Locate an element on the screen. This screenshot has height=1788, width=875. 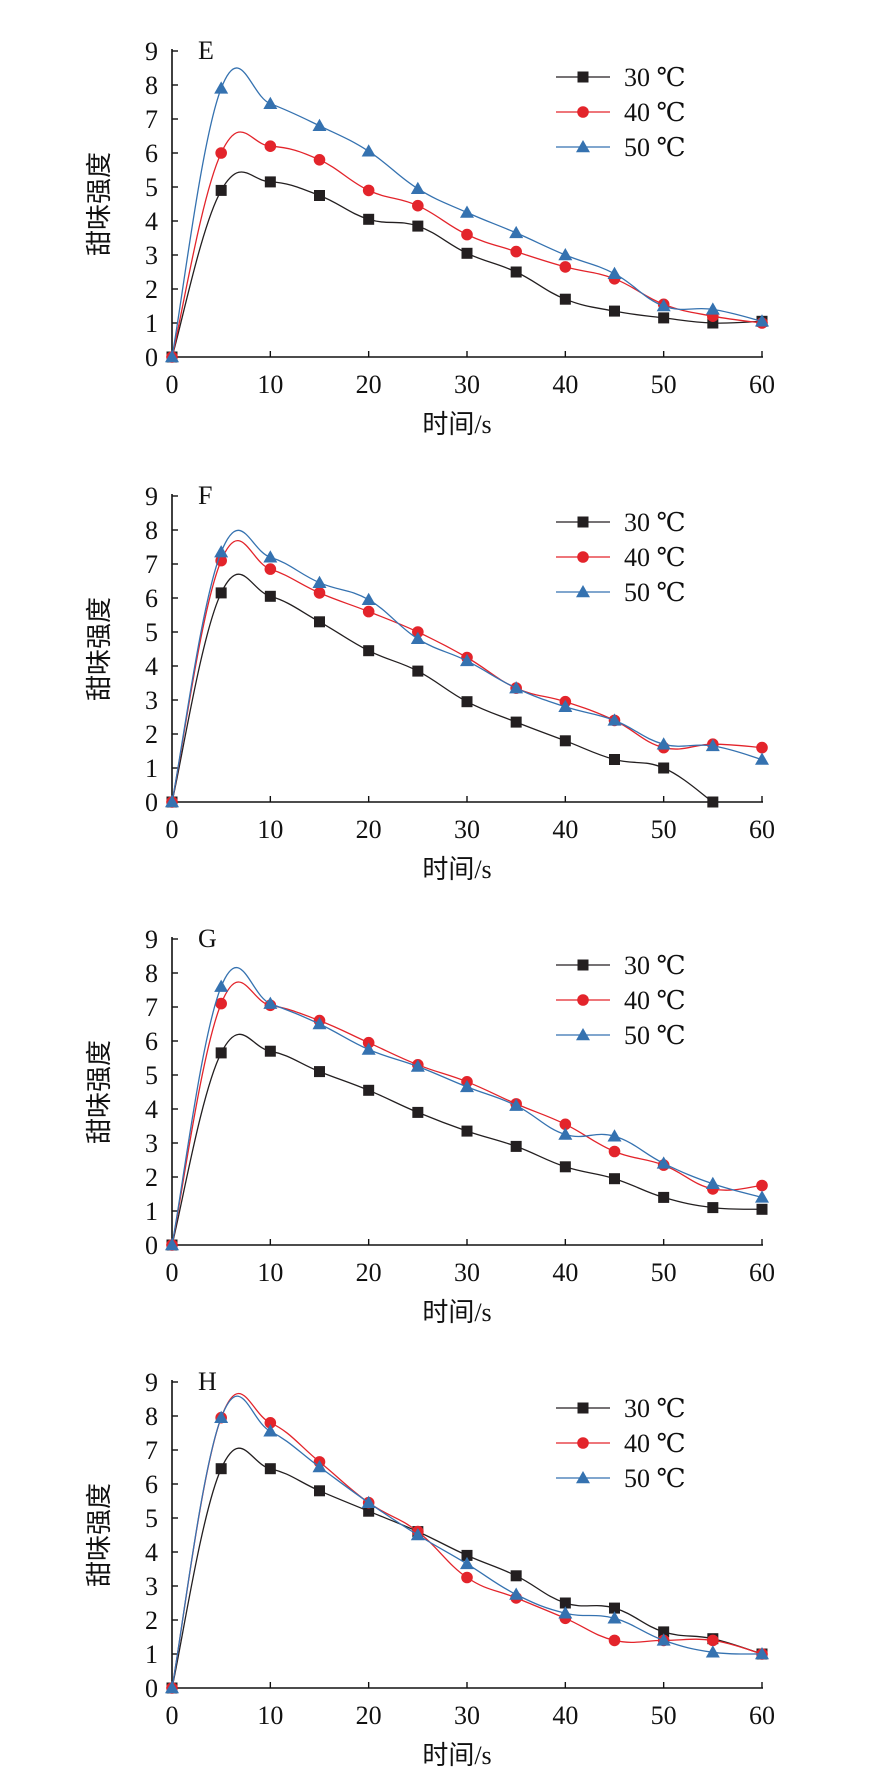
y-tick-label: 2 is located at coordinates (151, 1177).